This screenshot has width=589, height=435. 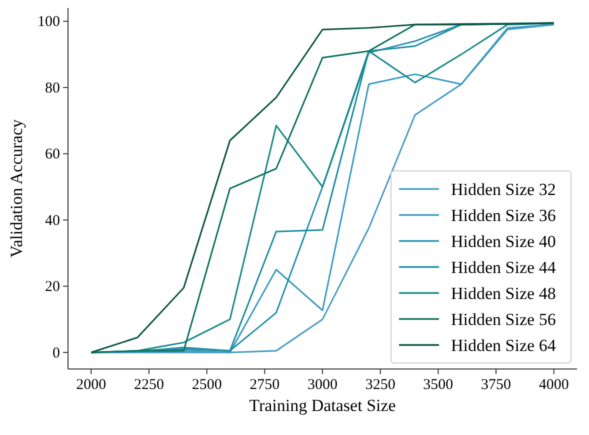 What do you see at coordinates (553, 385) in the screenshot?
I see `x-tick-label: 4000` at bounding box center [553, 385].